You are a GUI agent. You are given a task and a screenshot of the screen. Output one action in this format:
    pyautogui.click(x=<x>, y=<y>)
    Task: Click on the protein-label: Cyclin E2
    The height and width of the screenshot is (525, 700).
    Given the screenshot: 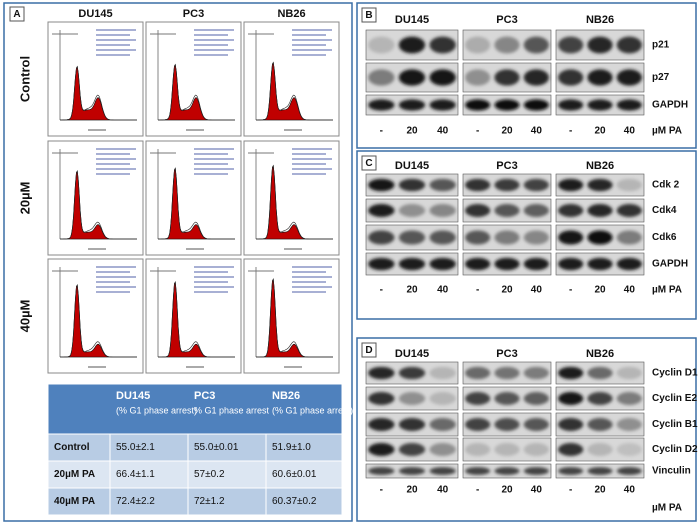 What is the action you would take?
    pyautogui.click(x=674, y=398)
    